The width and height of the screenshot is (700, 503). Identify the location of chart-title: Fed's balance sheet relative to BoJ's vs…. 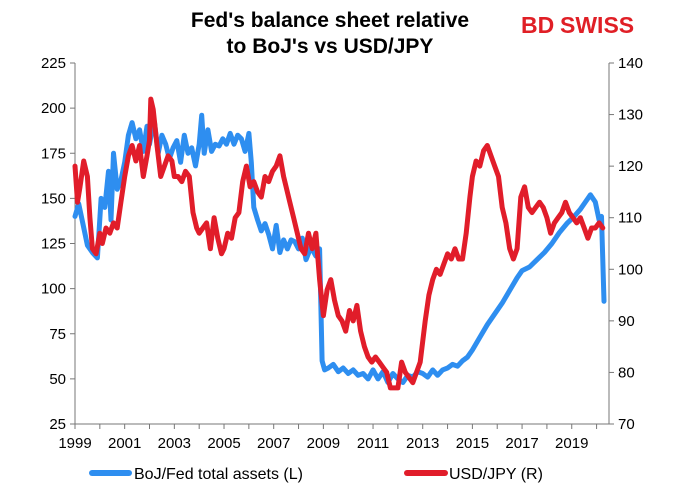
(330, 33).